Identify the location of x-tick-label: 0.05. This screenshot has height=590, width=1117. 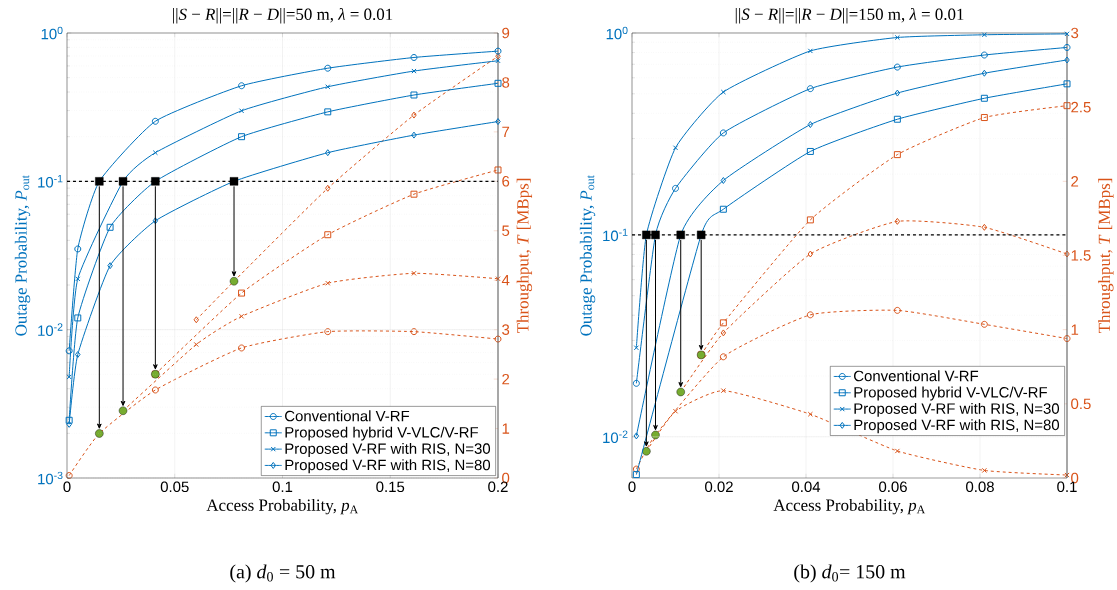
(174, 487).